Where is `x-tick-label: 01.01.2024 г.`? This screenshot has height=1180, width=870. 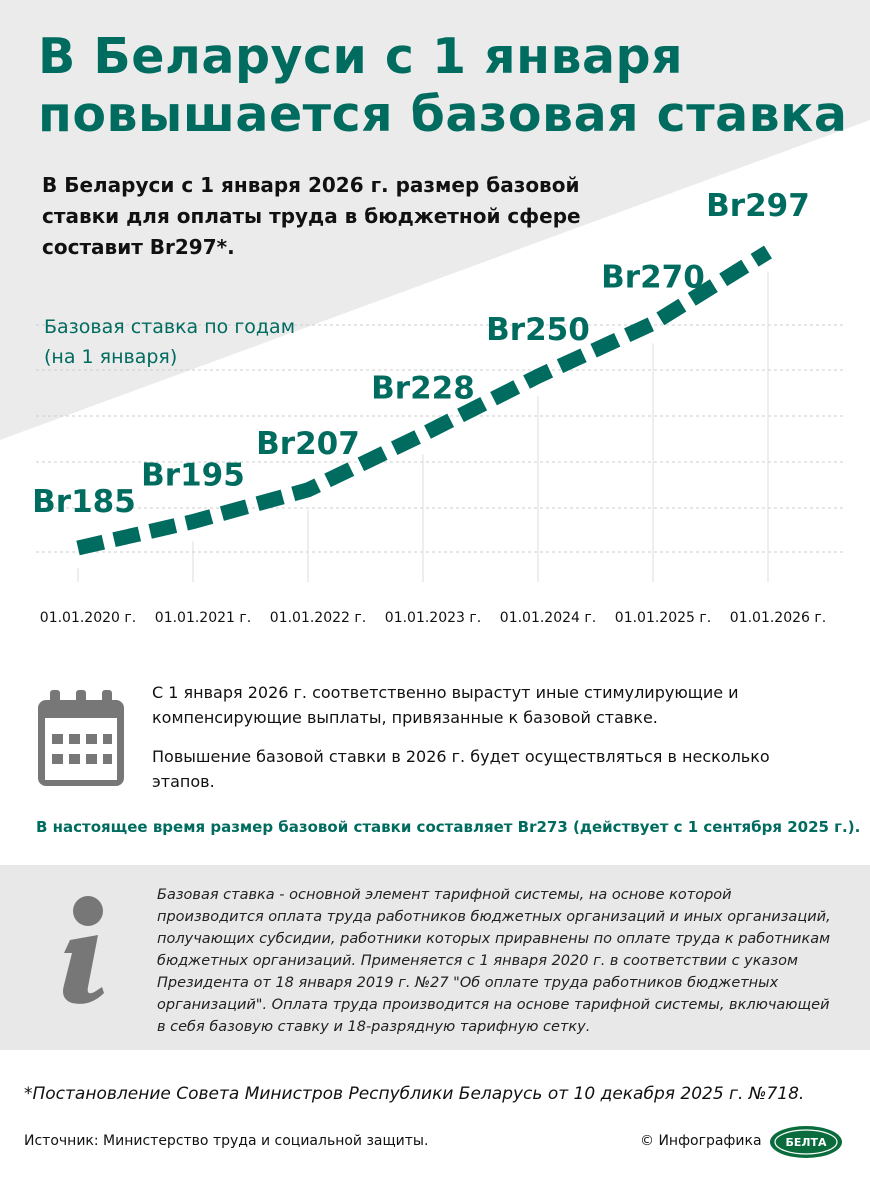
x-tick-label: 01.01.2024 г. is located at coordinates (548, 618).